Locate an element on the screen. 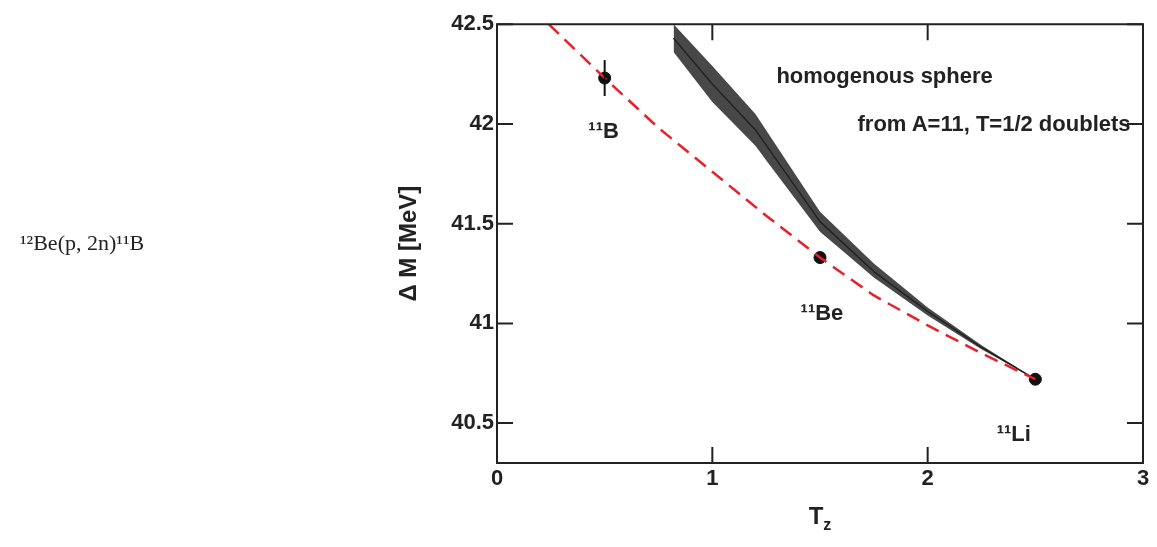 This screenshot has width=1157, height=547. y-tick-label: 40.5 is located at coordinates (472, 422).